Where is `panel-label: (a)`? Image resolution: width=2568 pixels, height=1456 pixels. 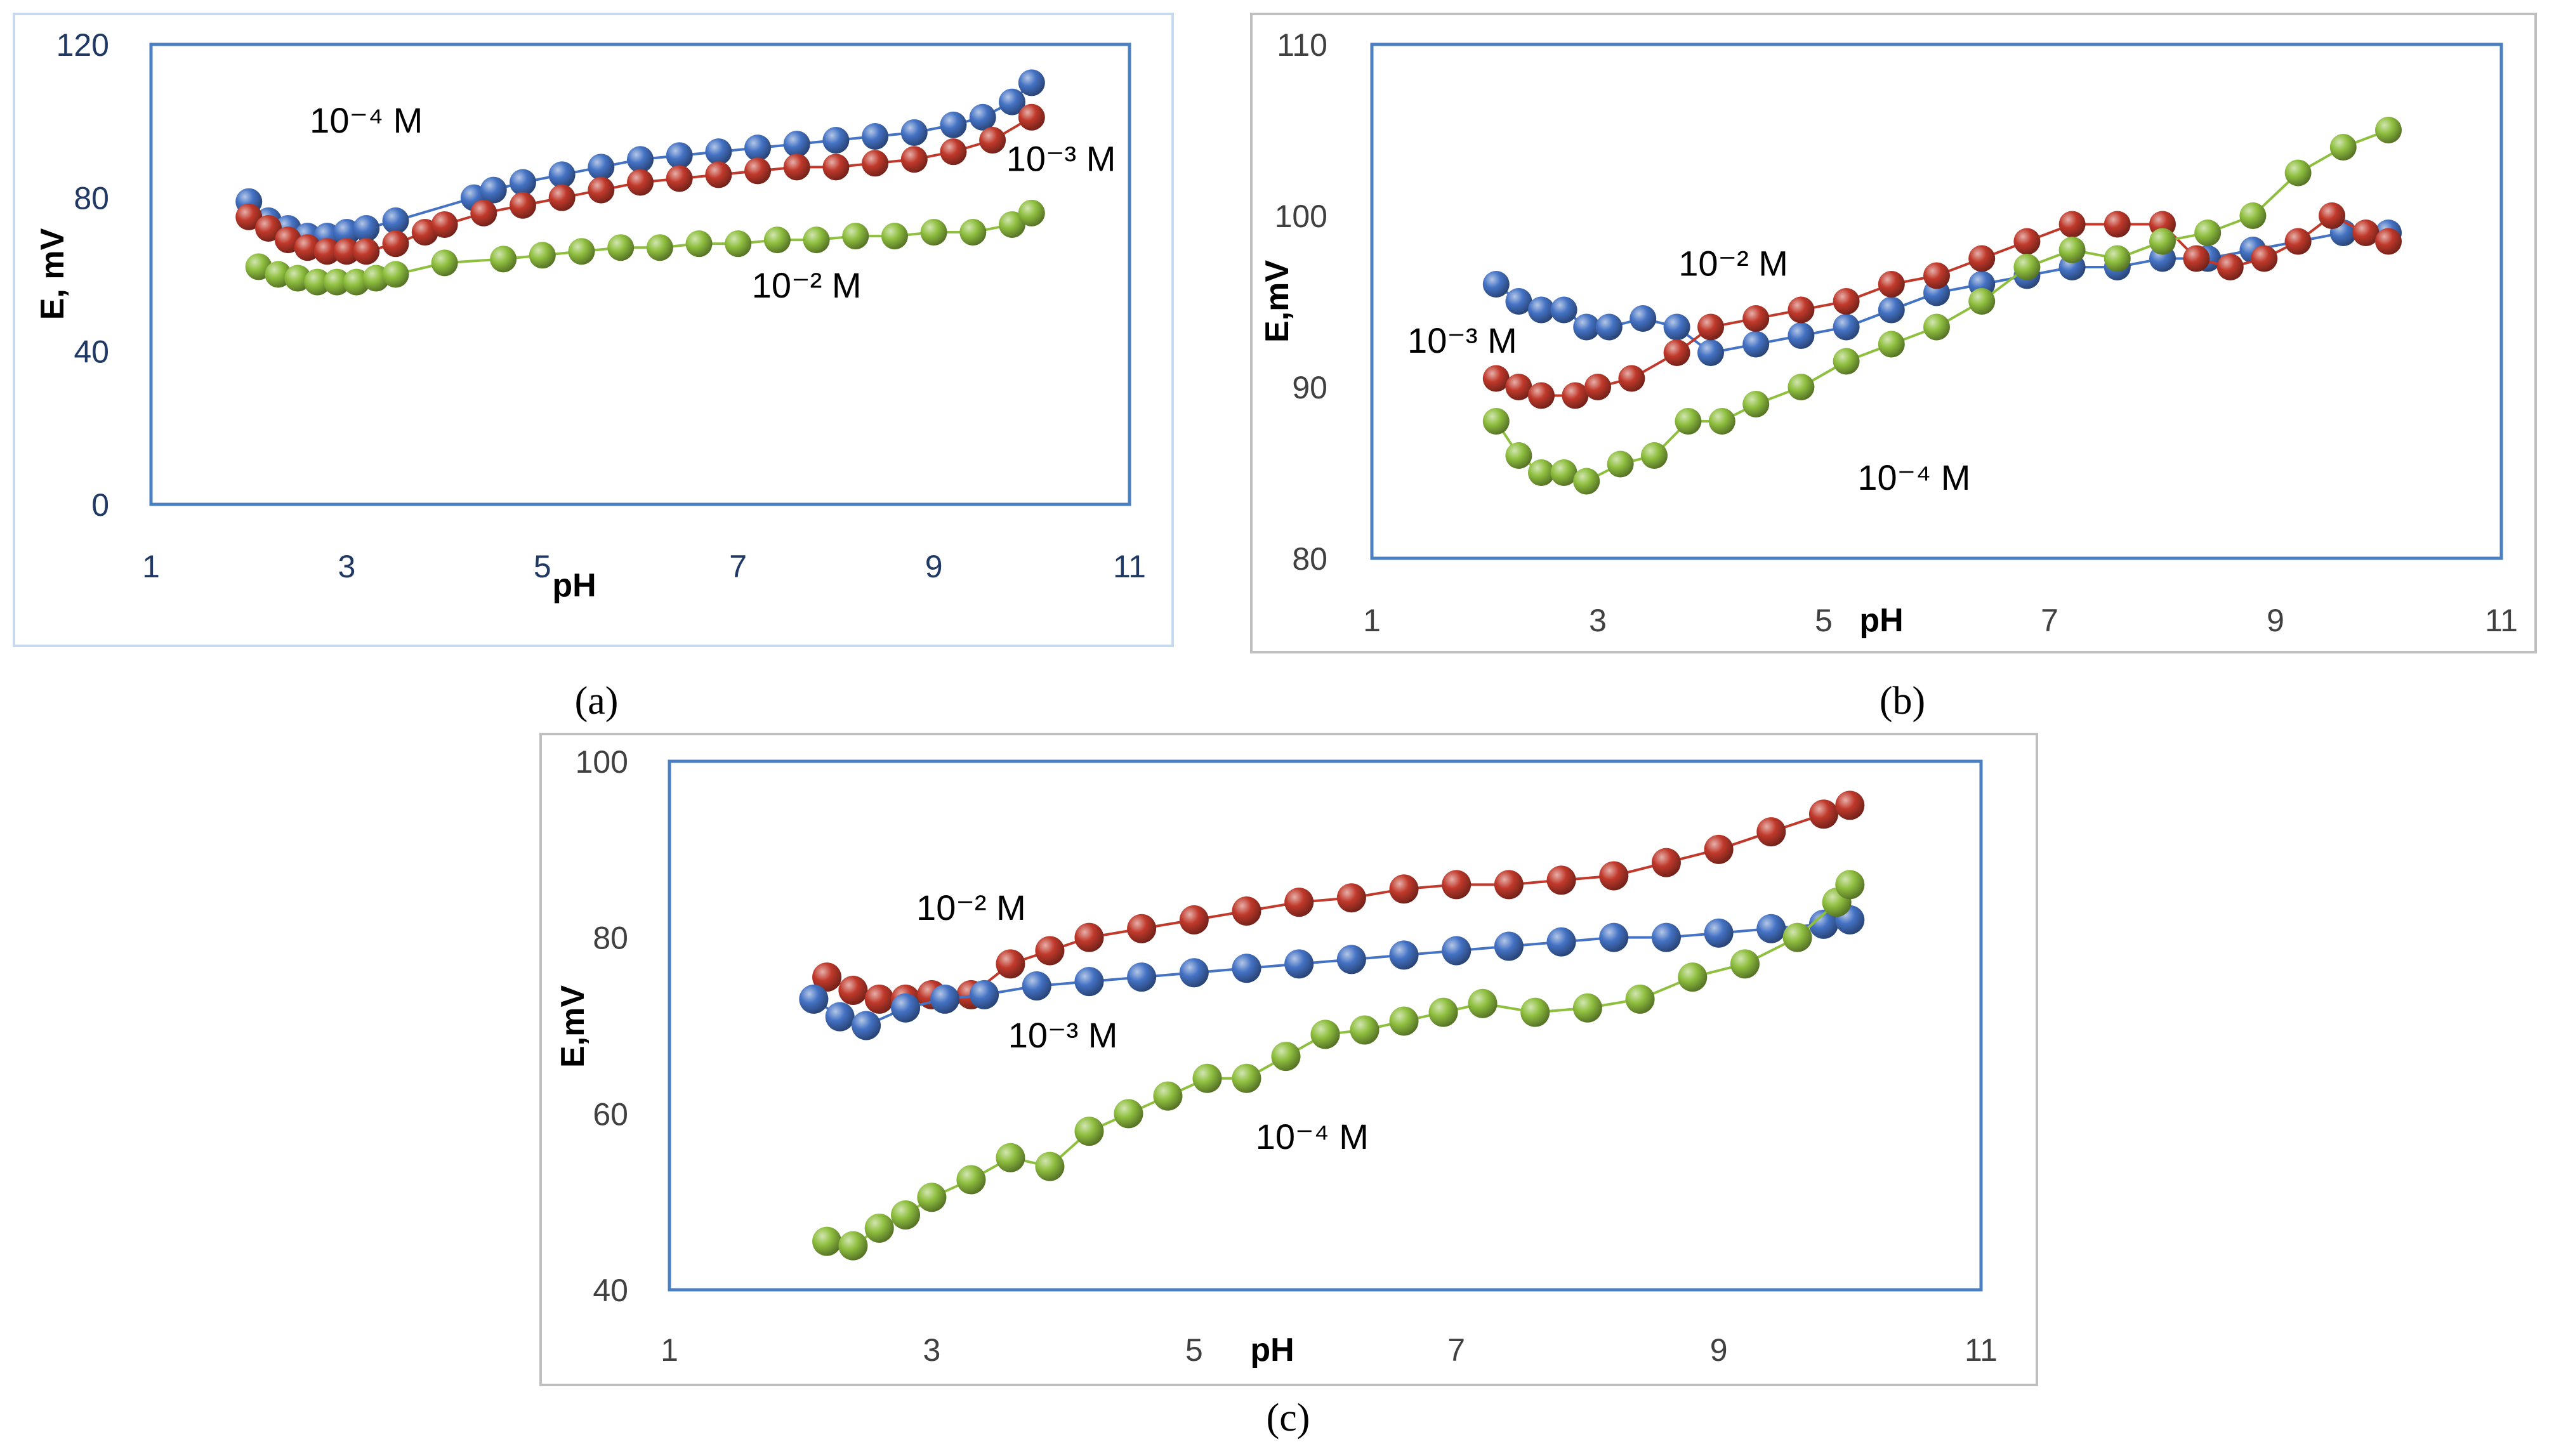 panel-label: (a) is located at coordinates (597, 701).